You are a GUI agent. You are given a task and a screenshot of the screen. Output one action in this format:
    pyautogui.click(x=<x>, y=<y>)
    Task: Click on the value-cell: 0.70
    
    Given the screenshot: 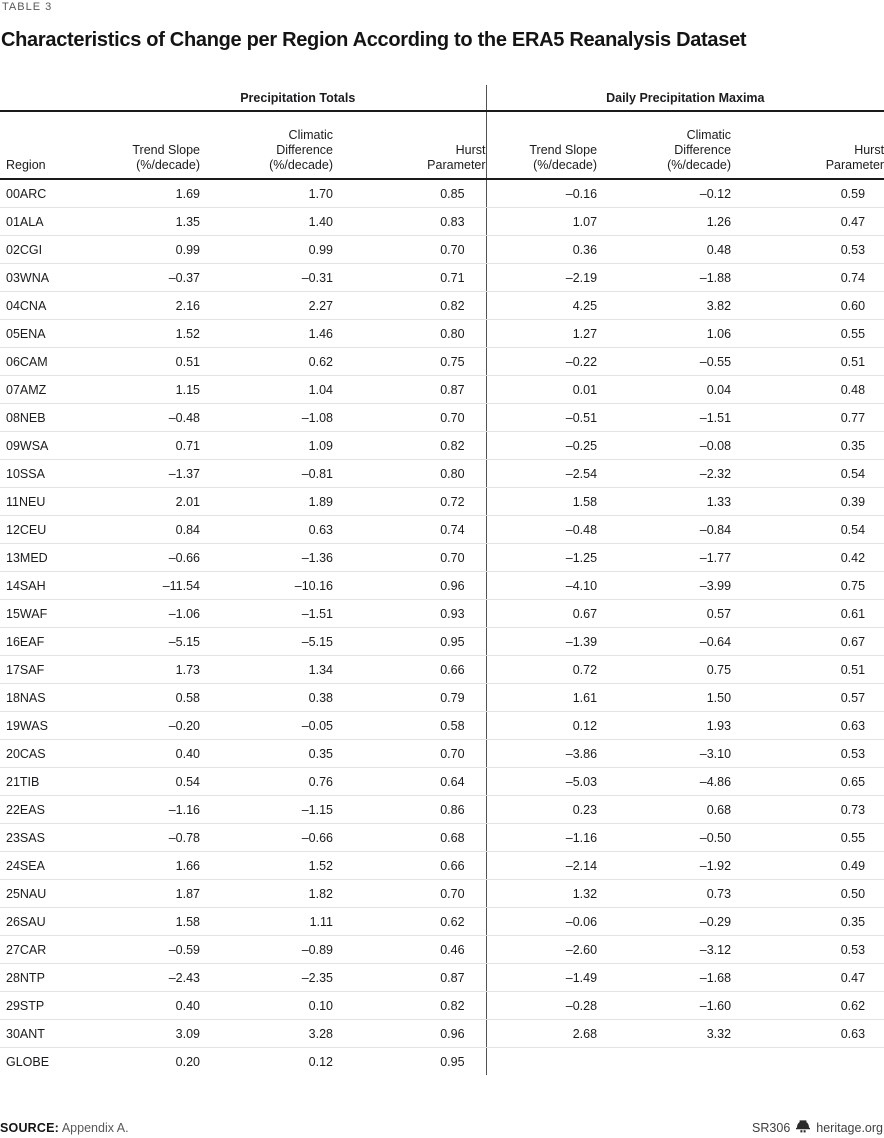 What is the action you would take?
    pyautogui.click(x=410, y=893)
    